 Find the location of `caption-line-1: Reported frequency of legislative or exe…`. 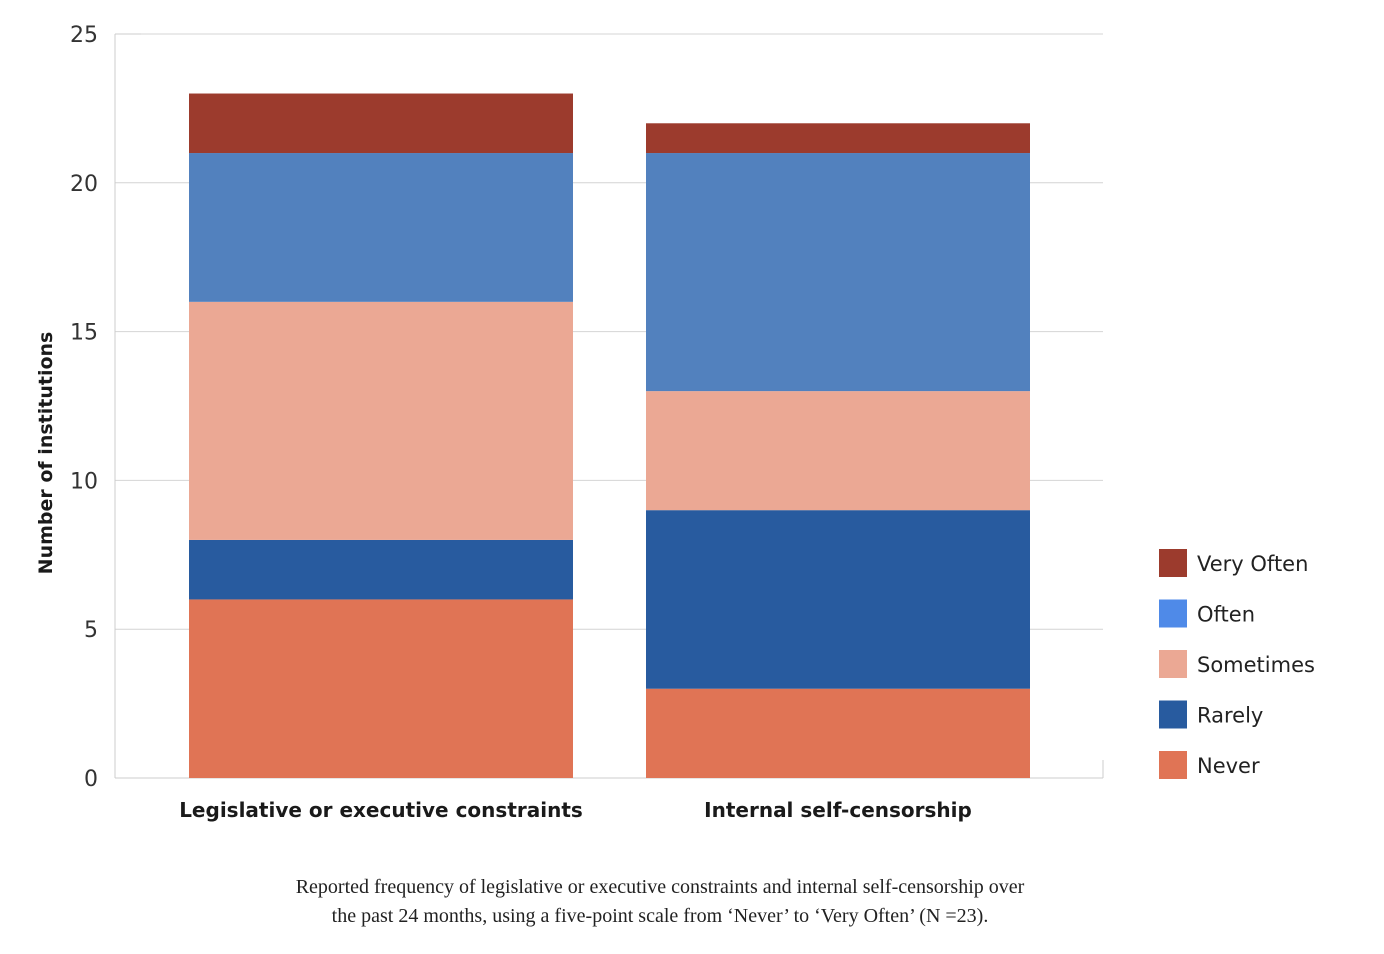

caption-line-1: Reported frequency of legislative or exe… is located at coordinates (660, 887).